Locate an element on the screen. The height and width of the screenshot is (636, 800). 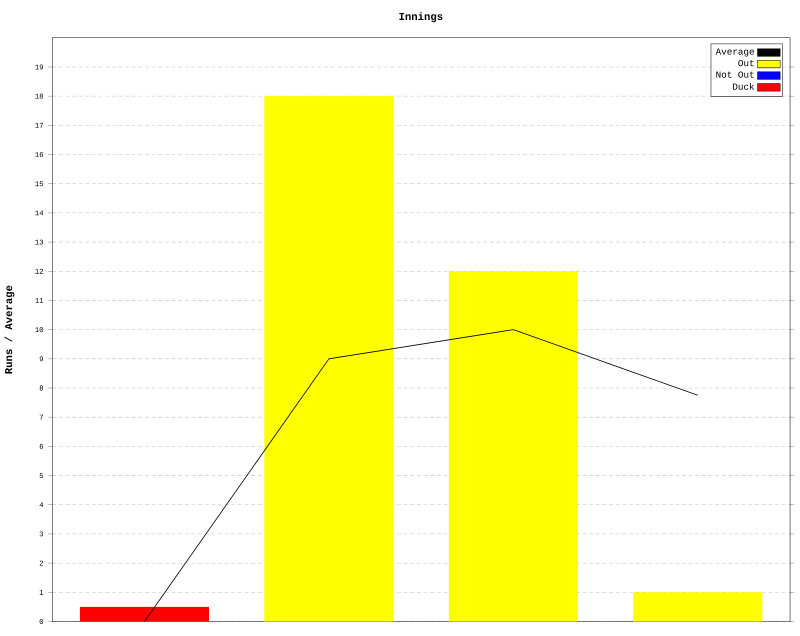
chart-title: Innings is located at coordinates (420, 17).